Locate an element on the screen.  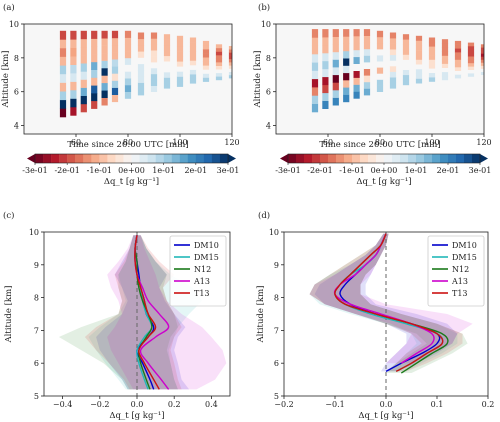
series-line is located at coordinates (389, 303).